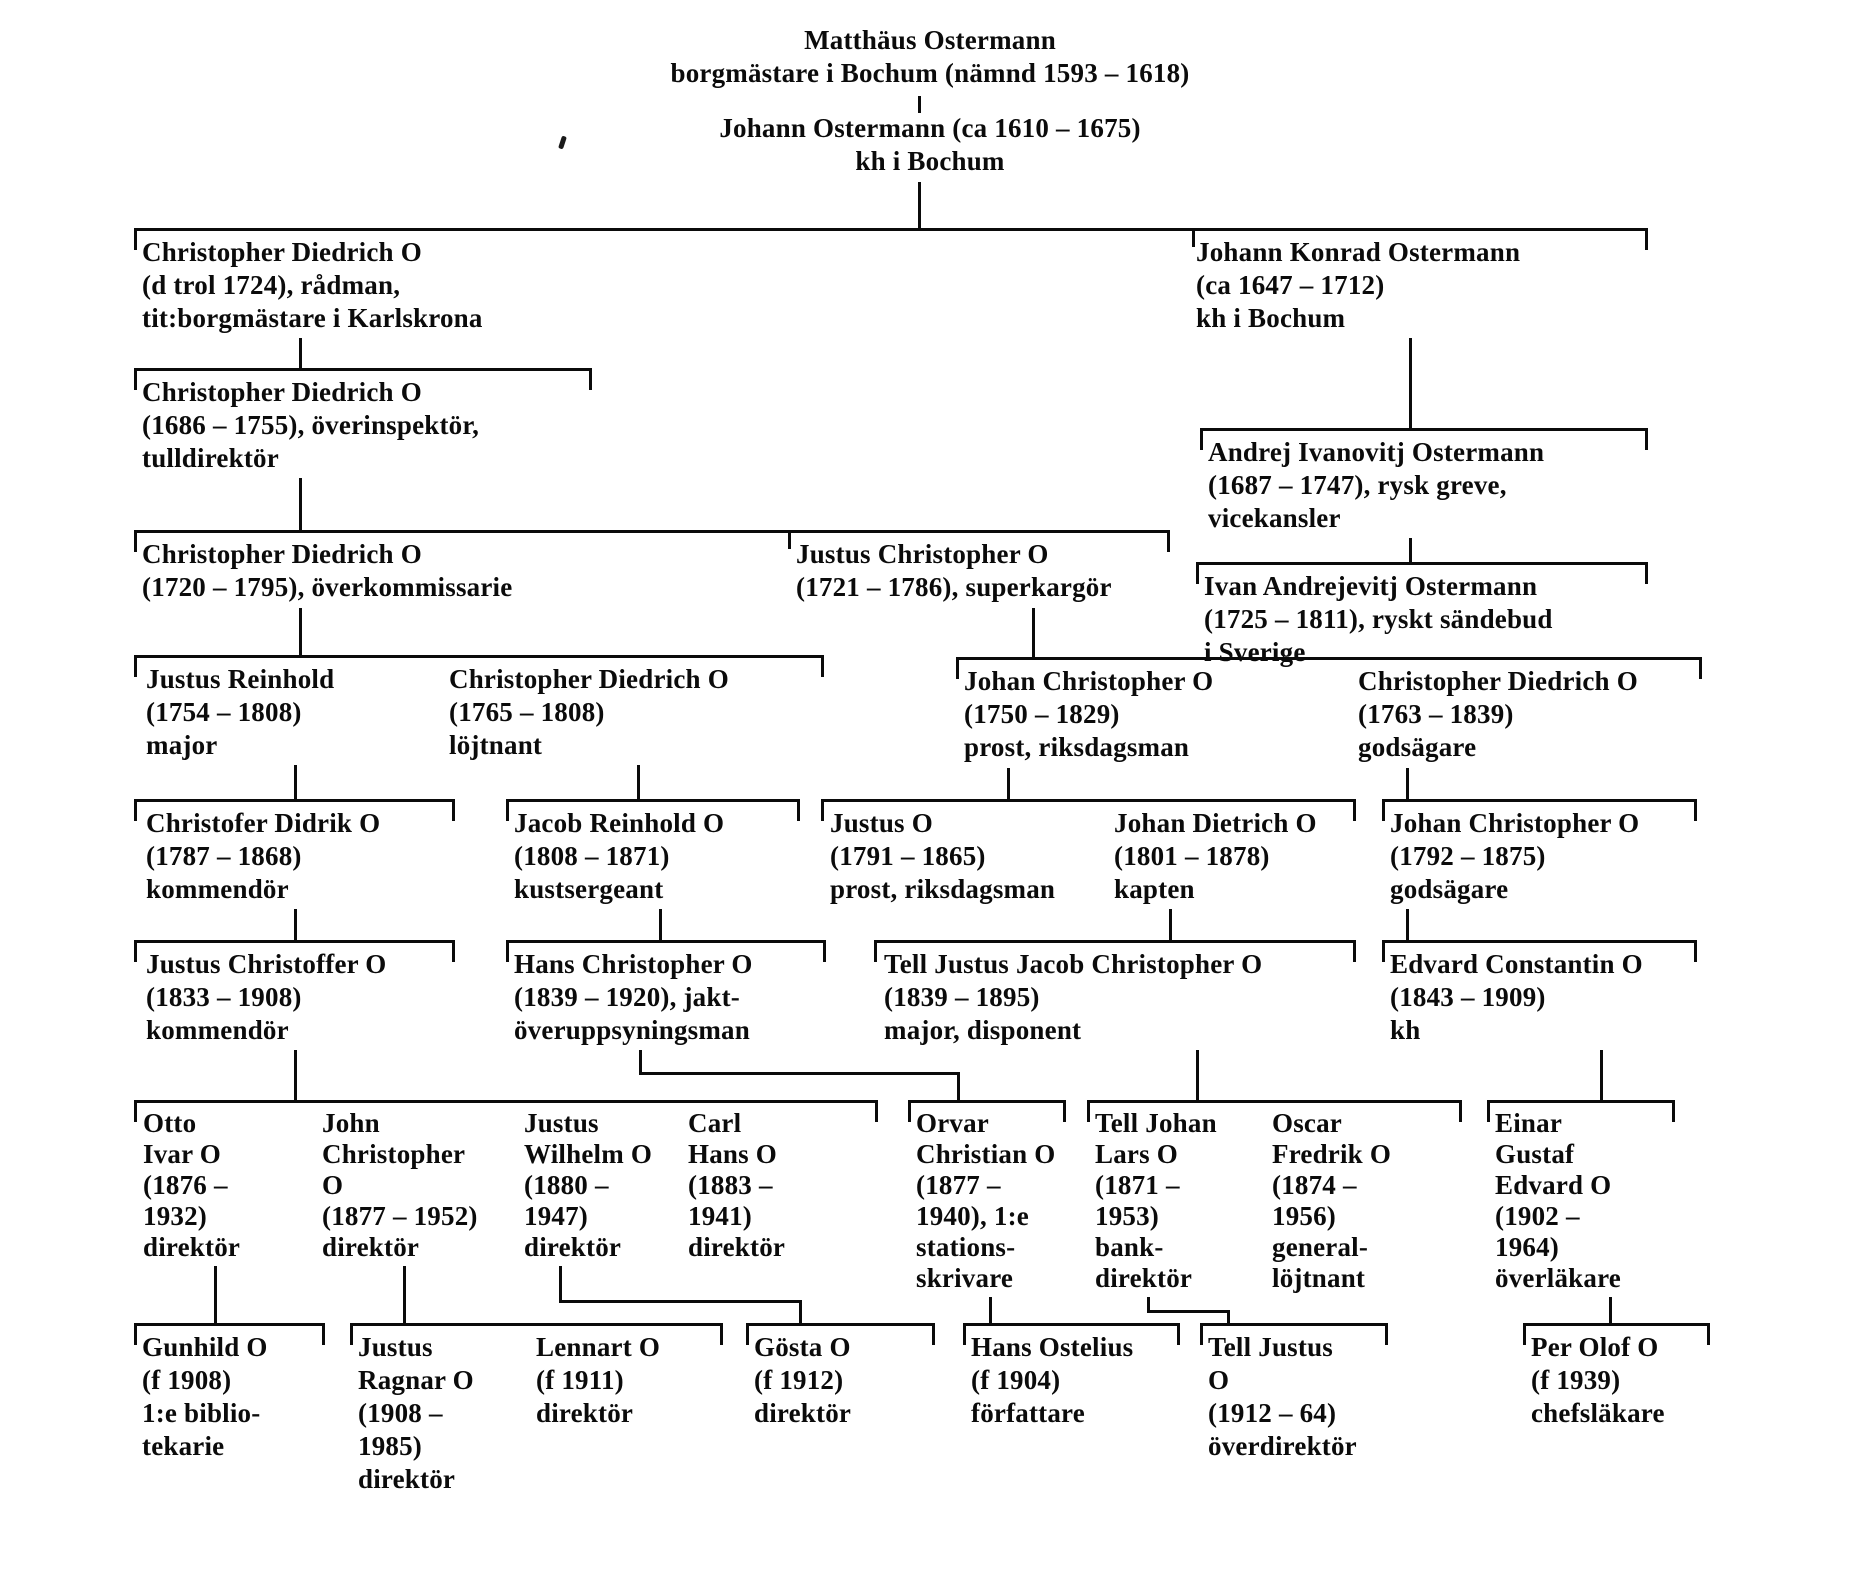 This screenshot has height=1576, width=1859. Describe the element at coordinates (1537, 1216) in the screenshot. I see `text-line: (1902 –` at that location.